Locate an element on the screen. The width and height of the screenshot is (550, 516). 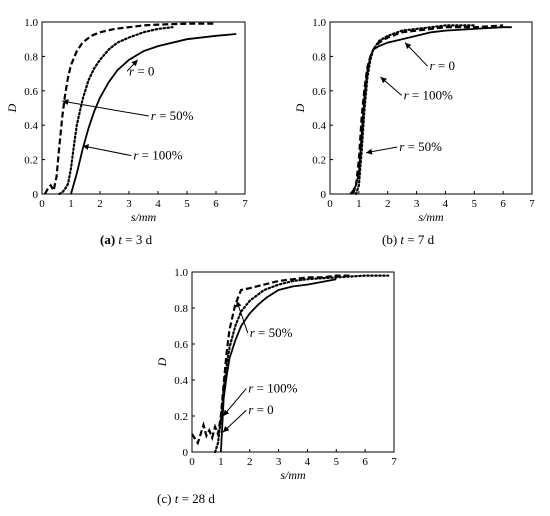
caption-c-var: t is located at coordinates (176, 498).